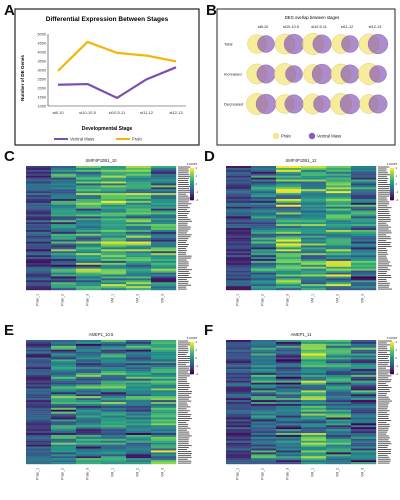 Image resolution: width=400 pixels, height=500 pixels. Describe the element at coordinates (302, 160) in the screenshot. I see `heatmap-title: SMP4P10B1_12` at that location.